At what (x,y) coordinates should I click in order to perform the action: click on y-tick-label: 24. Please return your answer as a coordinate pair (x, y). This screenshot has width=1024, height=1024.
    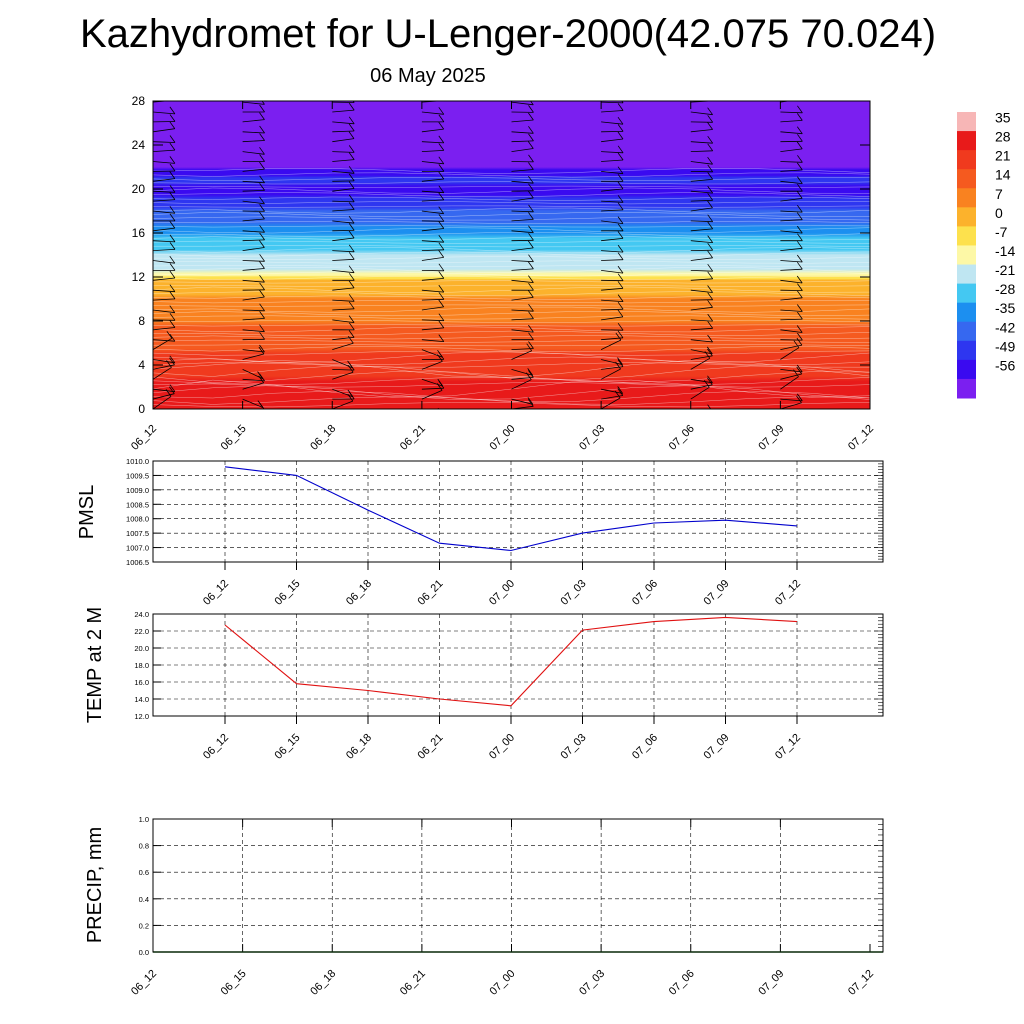
    Looking at the image, I should click on (139, 145).